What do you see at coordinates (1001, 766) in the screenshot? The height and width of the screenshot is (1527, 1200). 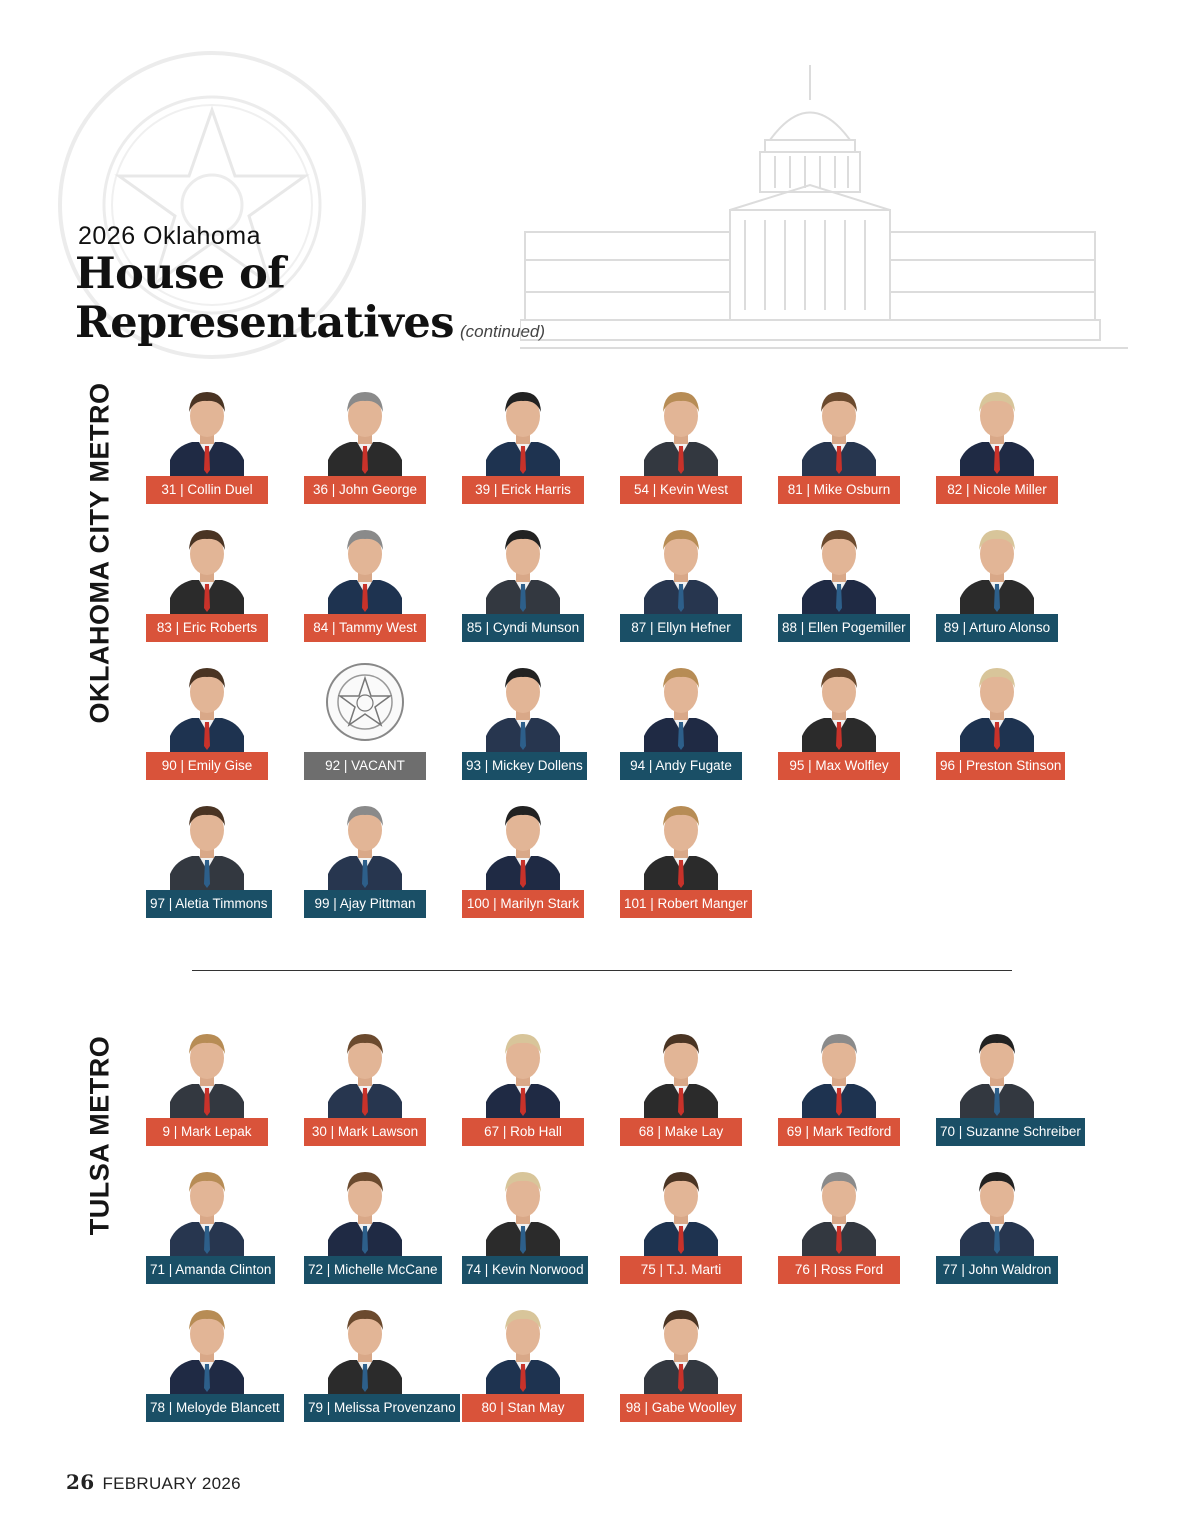 I see `member-nameplate: 96 | Preston Stinson` at bounding box center [1001, 766].